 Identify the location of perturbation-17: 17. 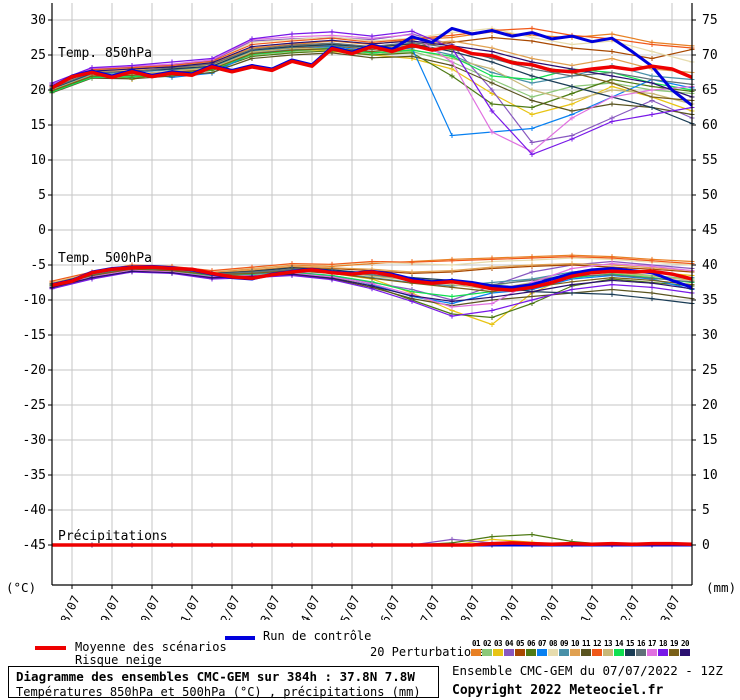
(652, 647).